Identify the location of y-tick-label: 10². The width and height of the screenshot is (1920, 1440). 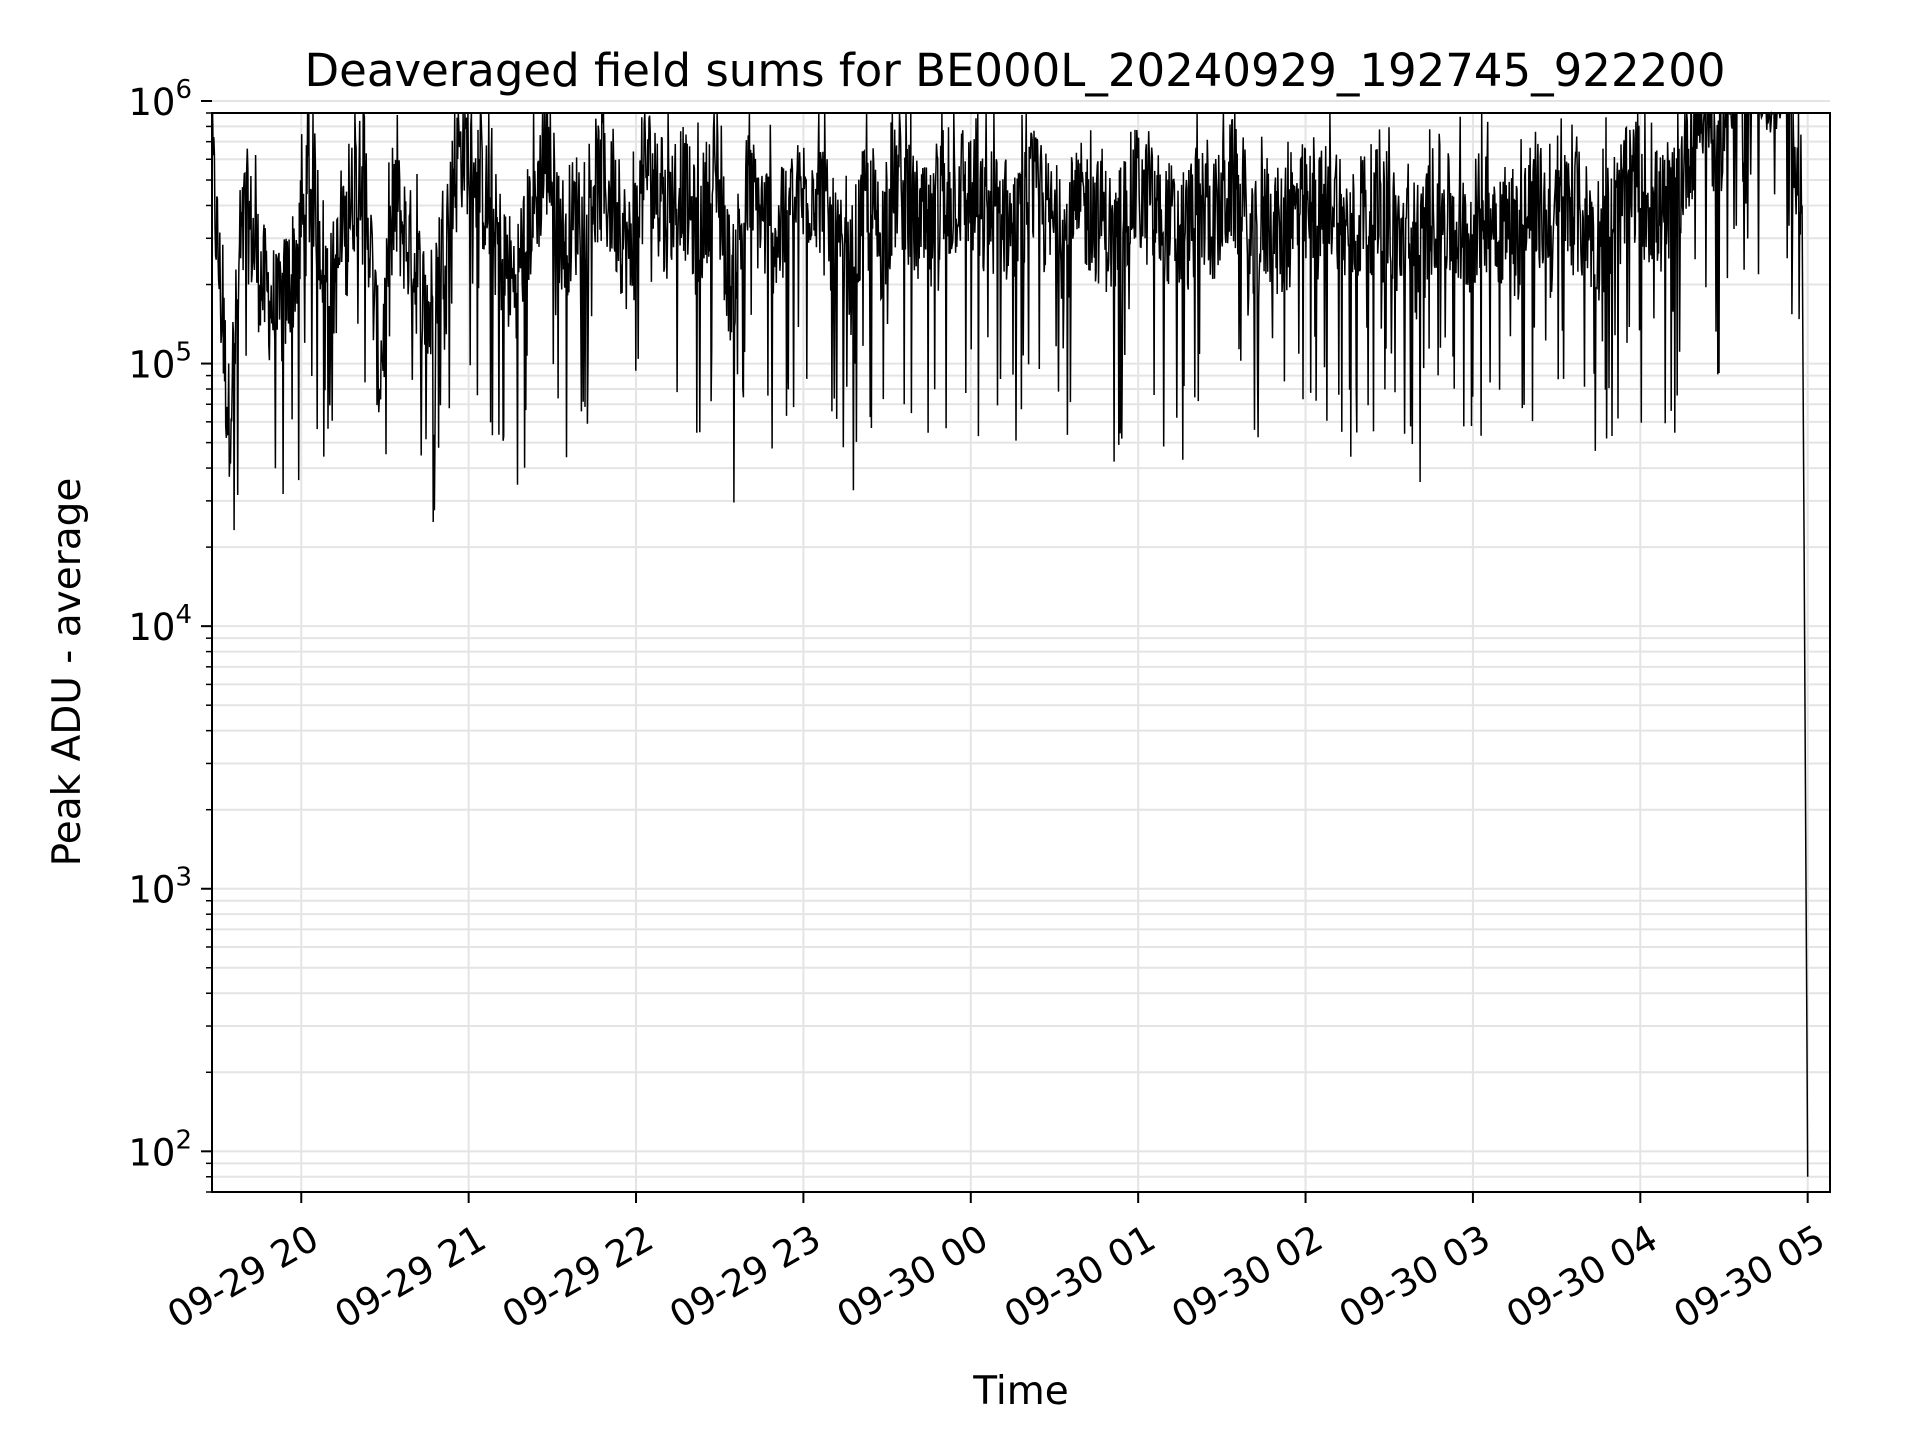
(160, 1149).